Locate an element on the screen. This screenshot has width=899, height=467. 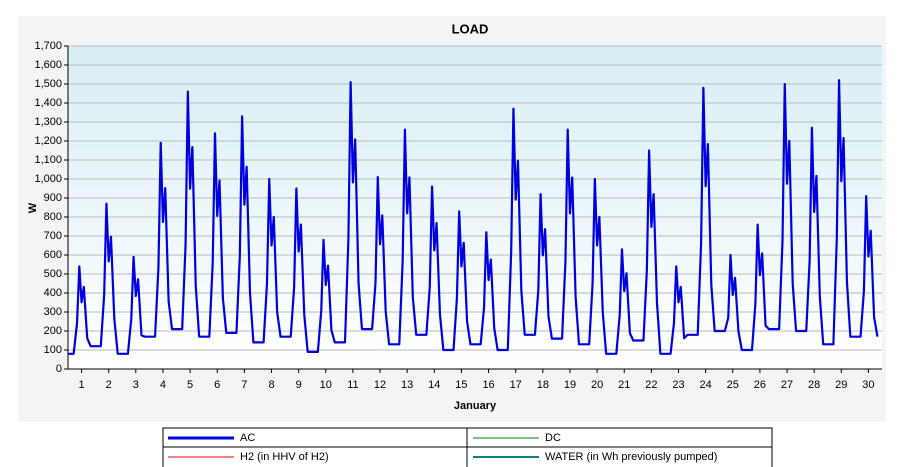
x-tick-label: 1 is located at coordinates (82, 385).